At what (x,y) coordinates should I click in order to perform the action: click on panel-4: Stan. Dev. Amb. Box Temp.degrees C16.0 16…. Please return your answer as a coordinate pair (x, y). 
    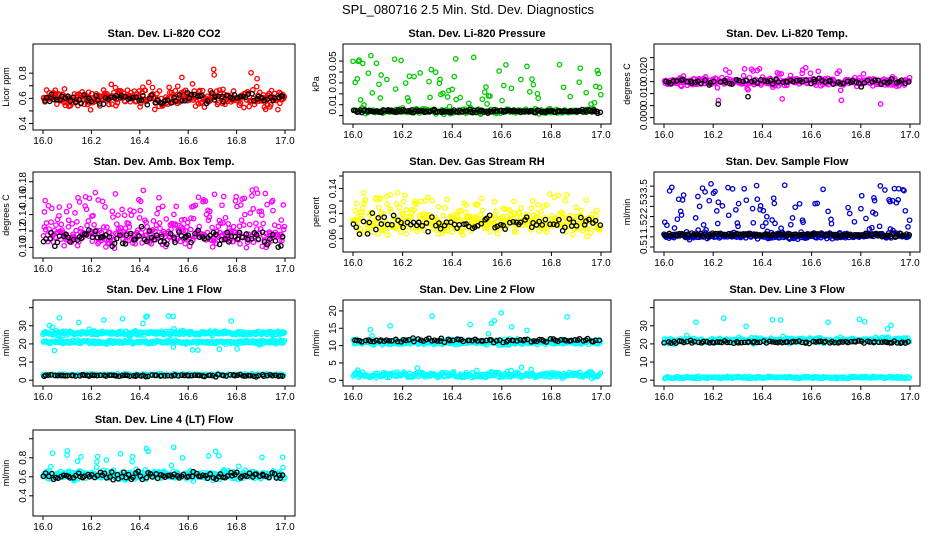
    Looking at the image, I should click on (148, 215).